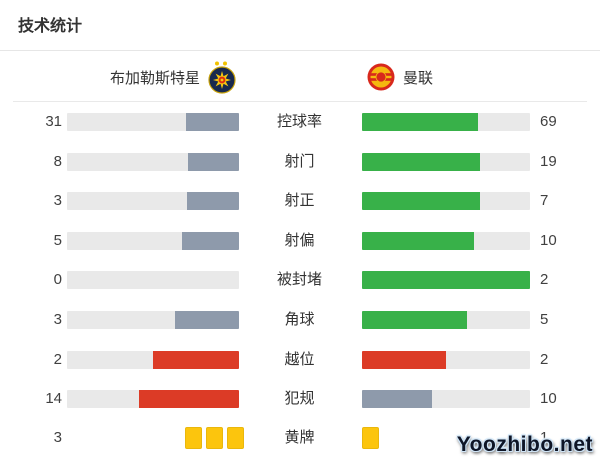  Describe the element at coordinates (57, 279) in the screenshot. I see `home-value: 0` at that location.